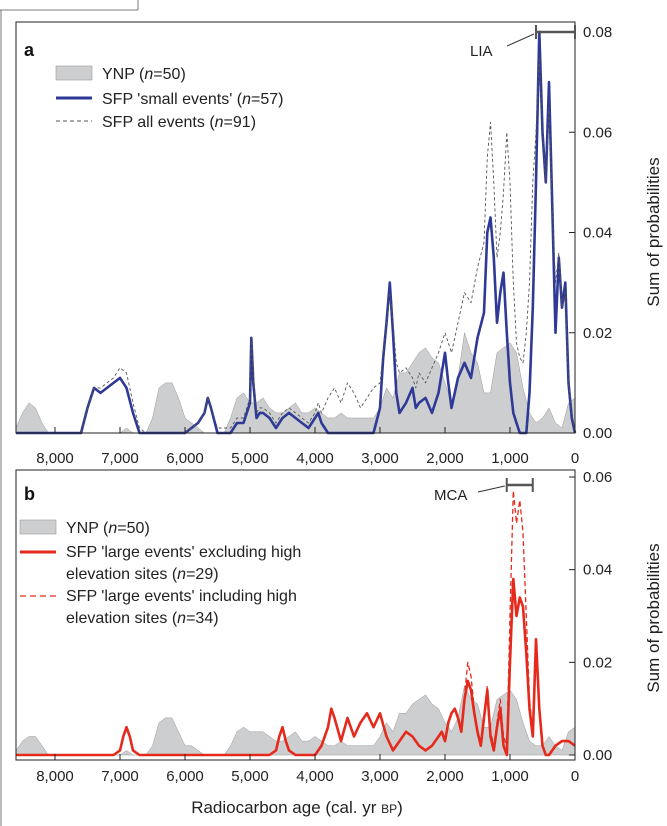 Image resolution: width=667 pixels, height=826 pixels. Describe the element at coordinates (491, 489) in the screenshot. I see `mca-leader-line` at that location.